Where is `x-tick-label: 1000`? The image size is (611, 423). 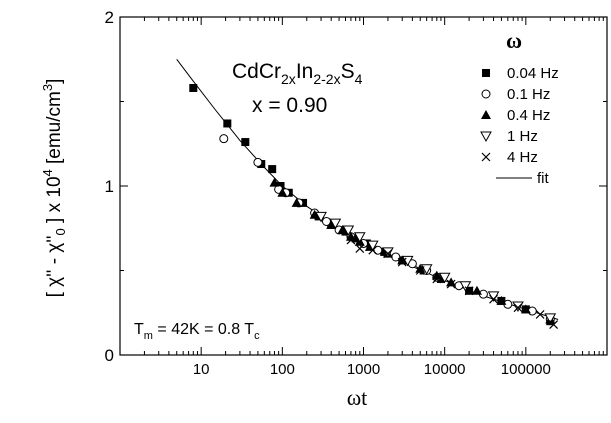 x-tick-label: 1000 is located at coordinates (363, 369).